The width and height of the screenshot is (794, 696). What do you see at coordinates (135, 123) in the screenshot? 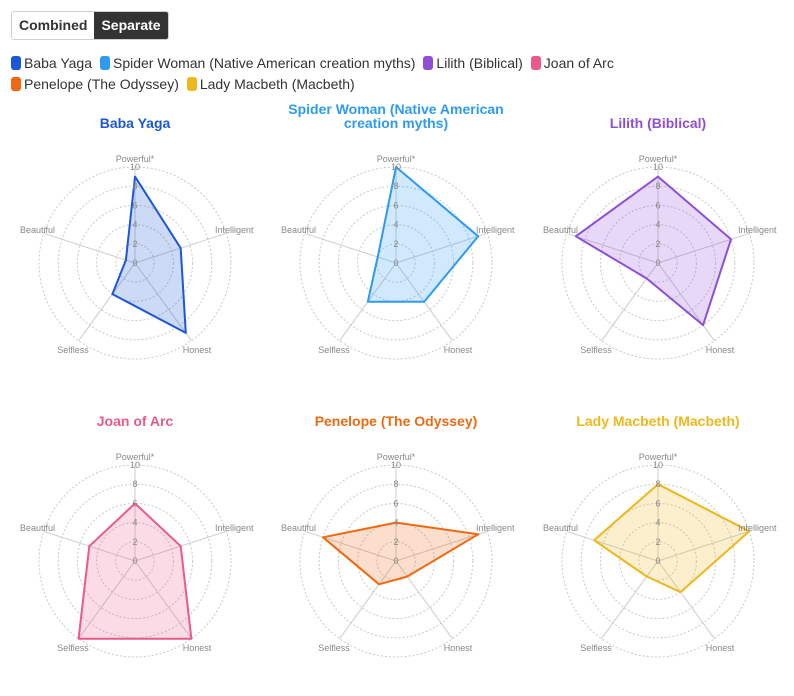
I see `chart-title: Baba Yaga` at bounding box center [135, 123].